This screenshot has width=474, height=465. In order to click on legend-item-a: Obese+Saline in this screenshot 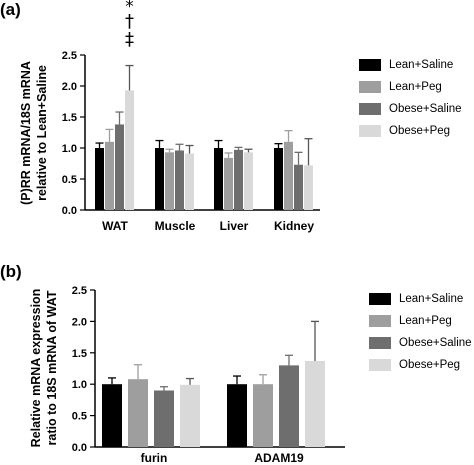, I will do `click(410, 109)`.